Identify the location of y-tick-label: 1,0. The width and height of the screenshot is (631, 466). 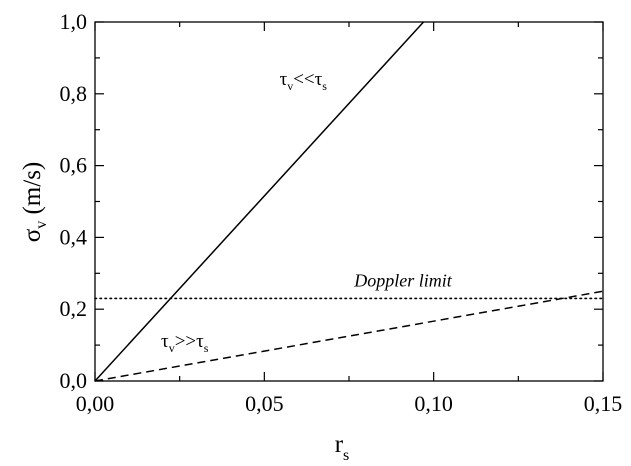
(74, 21).